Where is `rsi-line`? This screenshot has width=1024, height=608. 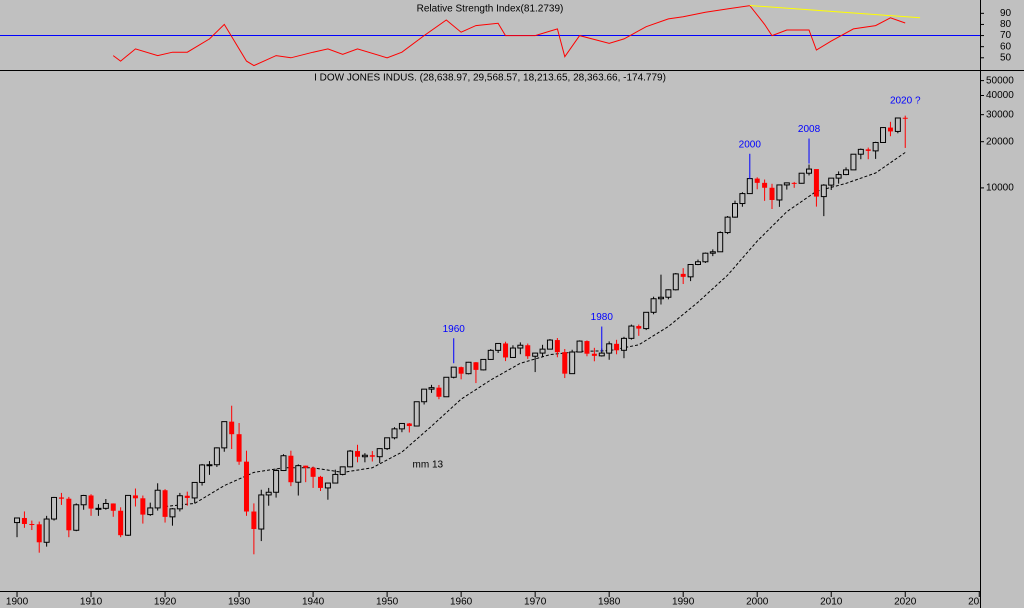
rsi-line is located at coordinates (509, 36).